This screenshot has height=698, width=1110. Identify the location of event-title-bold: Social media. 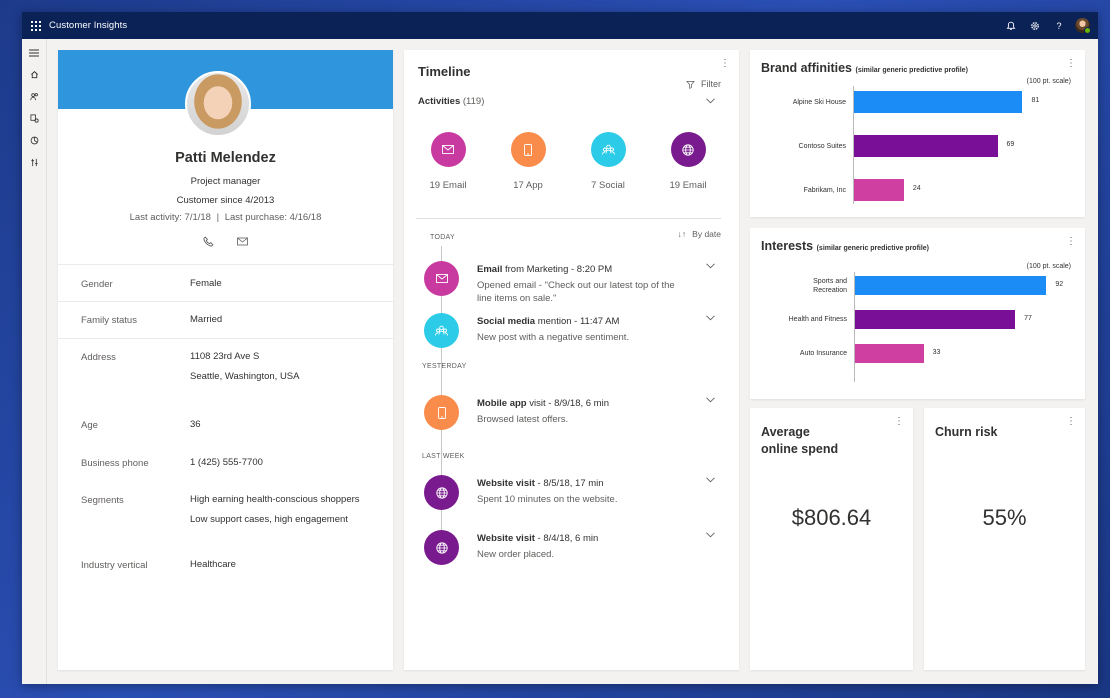
(506, 321).